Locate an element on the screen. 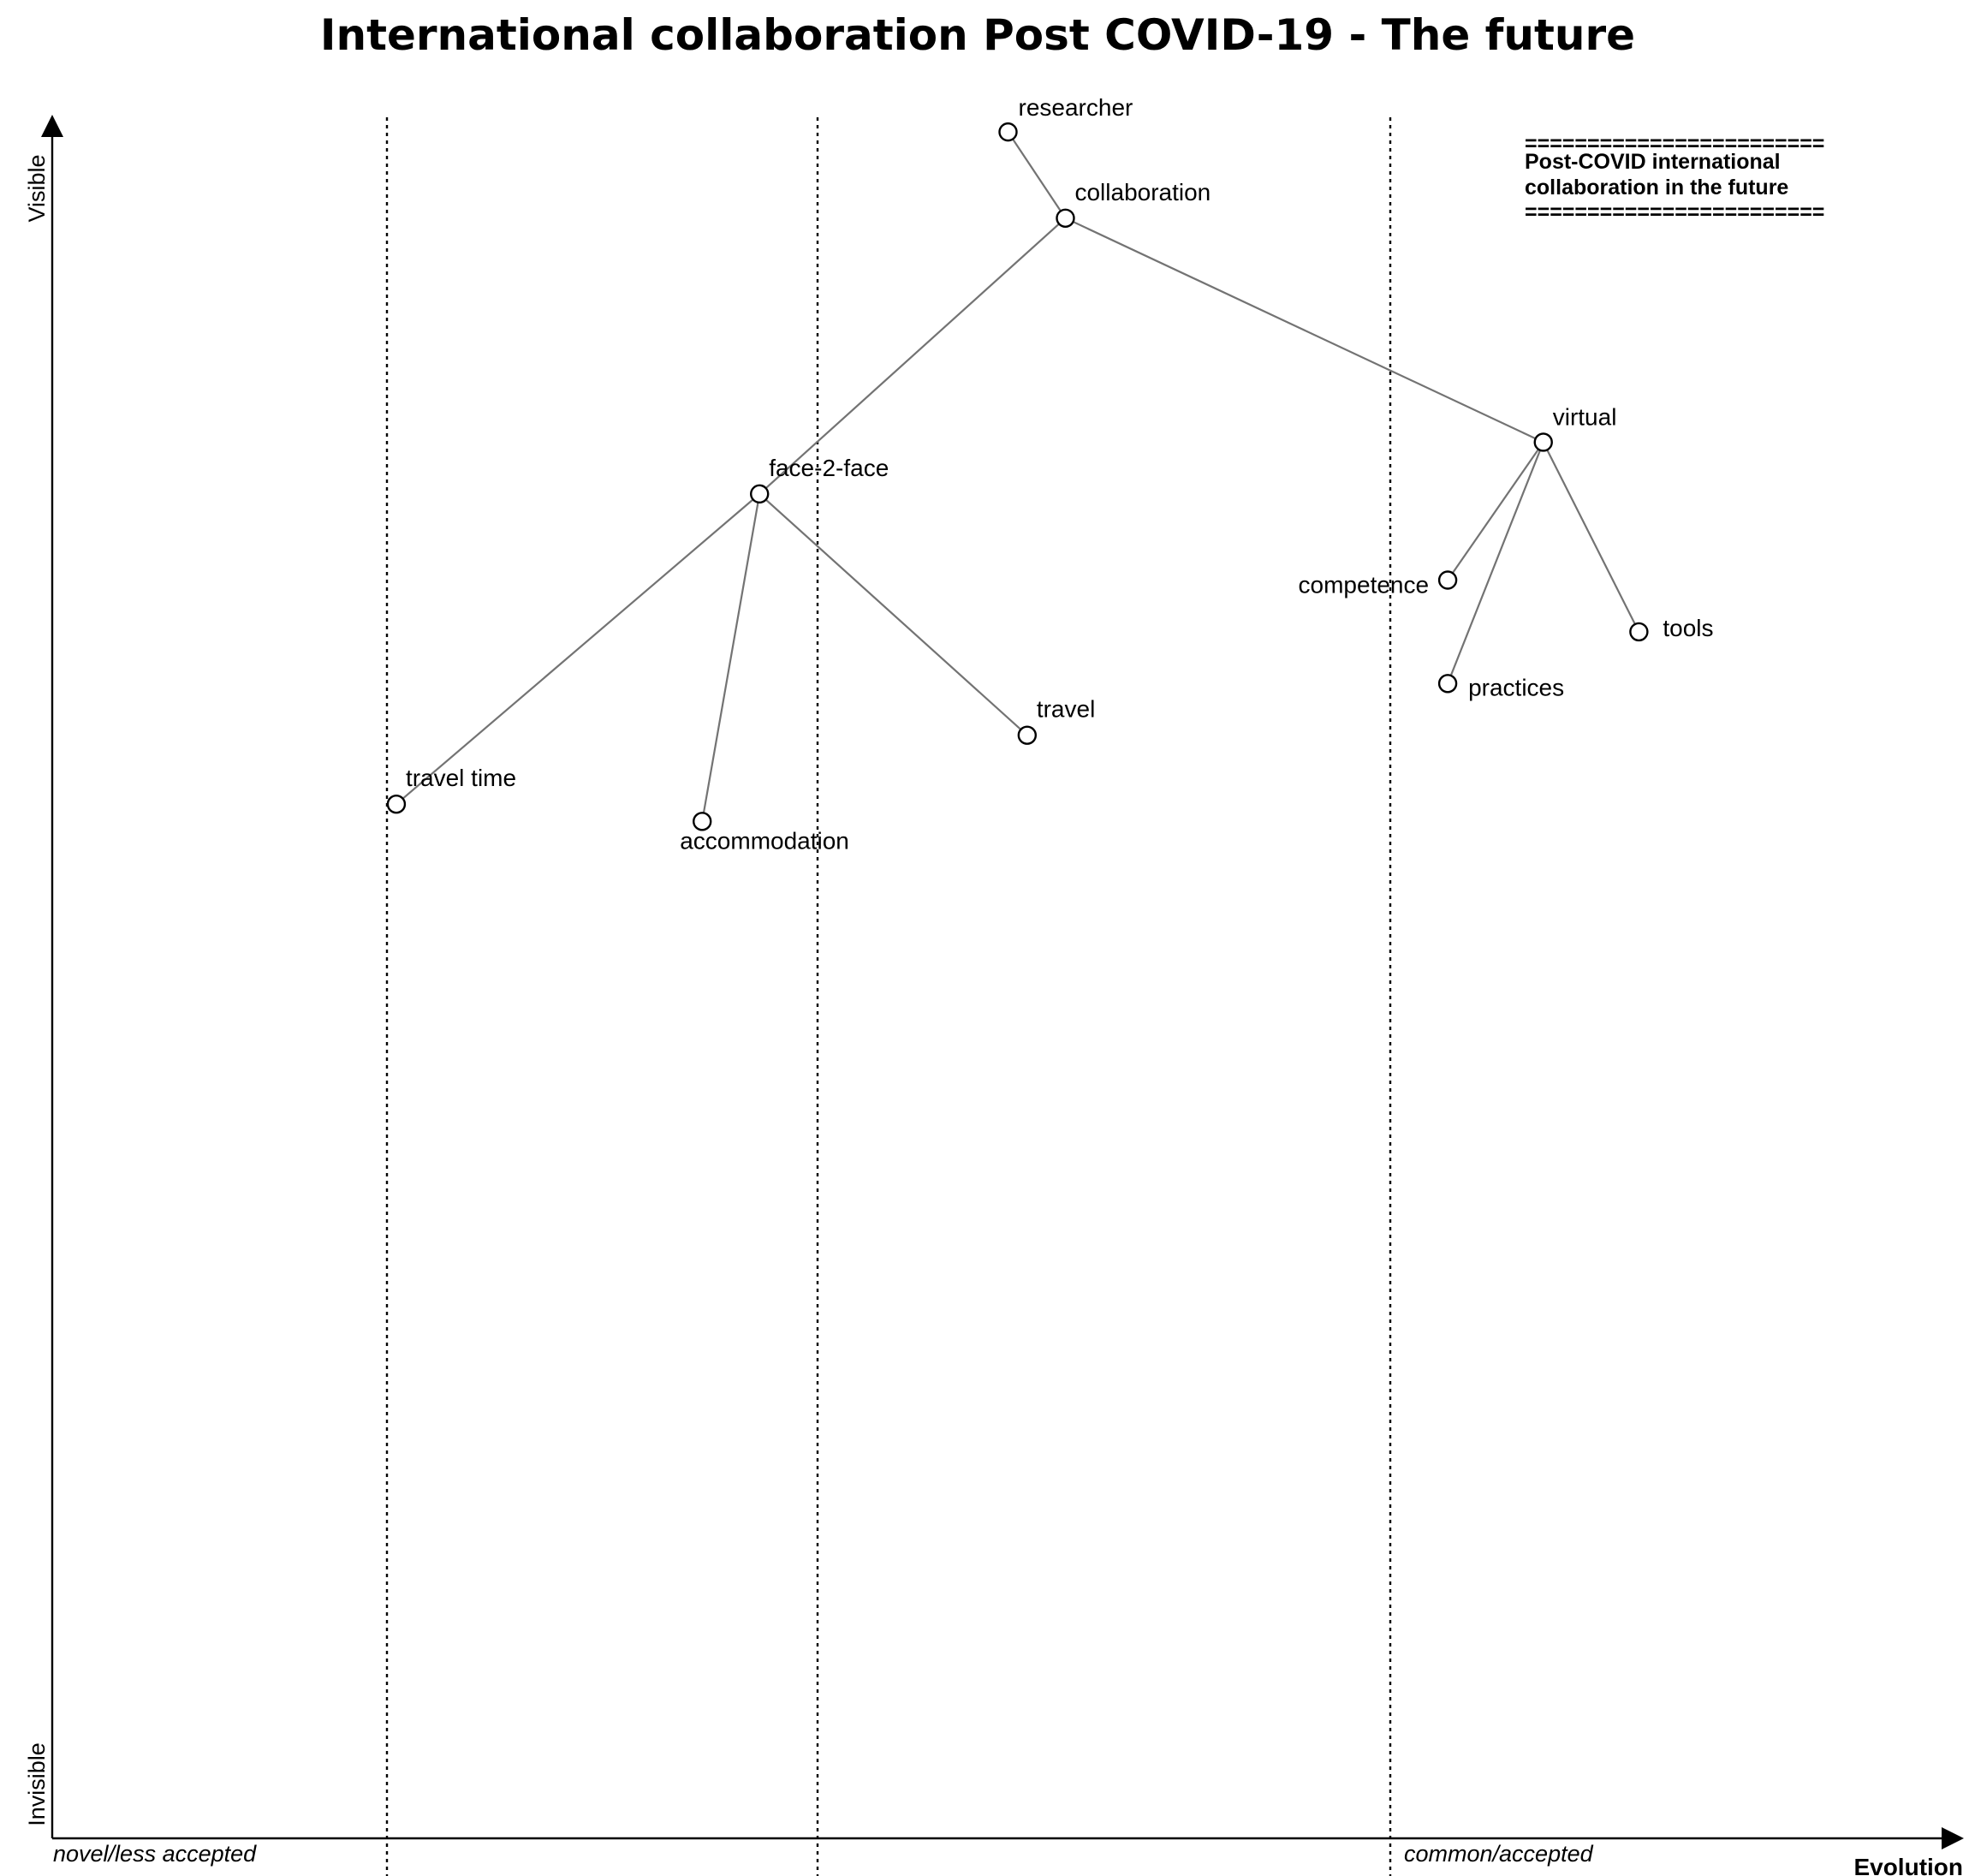  component-travel: travel is located at coordinates (1056, 721).